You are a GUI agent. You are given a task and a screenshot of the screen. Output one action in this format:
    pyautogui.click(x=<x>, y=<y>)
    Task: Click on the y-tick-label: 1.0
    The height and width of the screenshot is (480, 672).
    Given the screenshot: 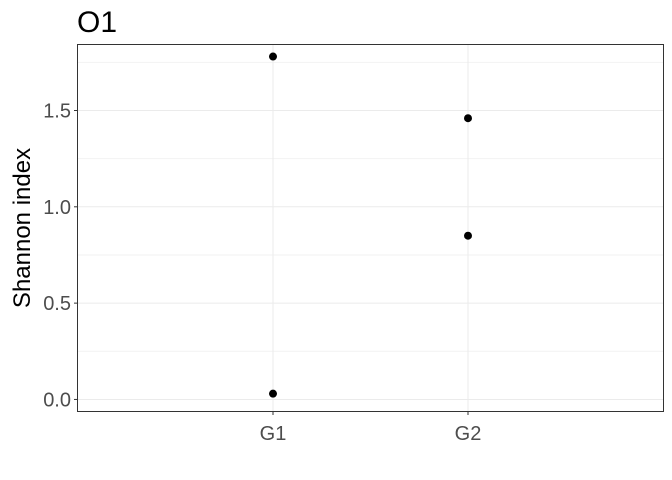 What is the action you would take?
    pyautogui.click(x=57, y=208)
    